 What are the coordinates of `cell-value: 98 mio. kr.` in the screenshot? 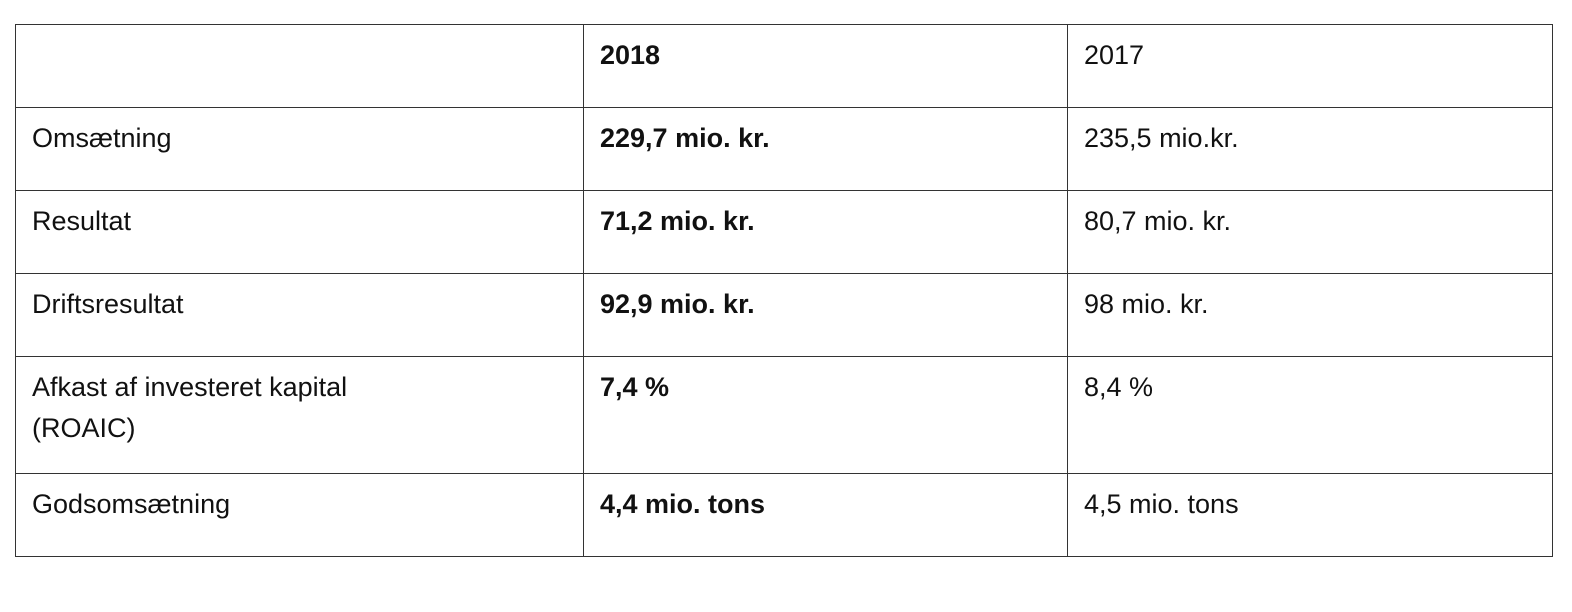 It's located at (1146, 304).